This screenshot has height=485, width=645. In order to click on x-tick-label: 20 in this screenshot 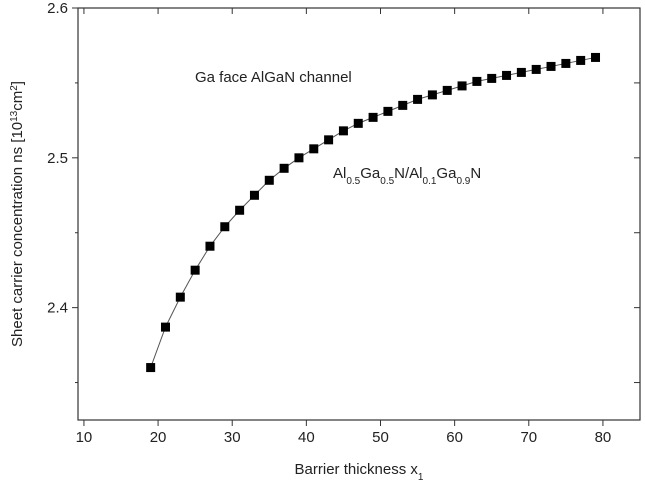, I will do `click(158, 437)`.